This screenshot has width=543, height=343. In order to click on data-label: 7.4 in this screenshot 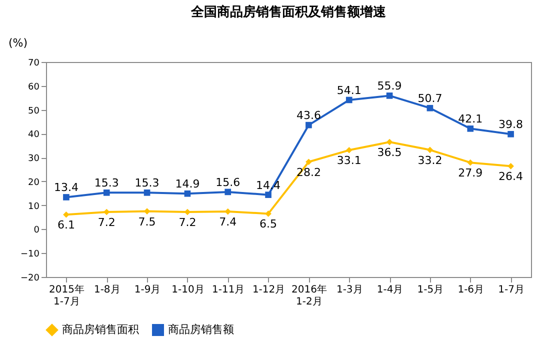, I will do `click(228, 222)`.